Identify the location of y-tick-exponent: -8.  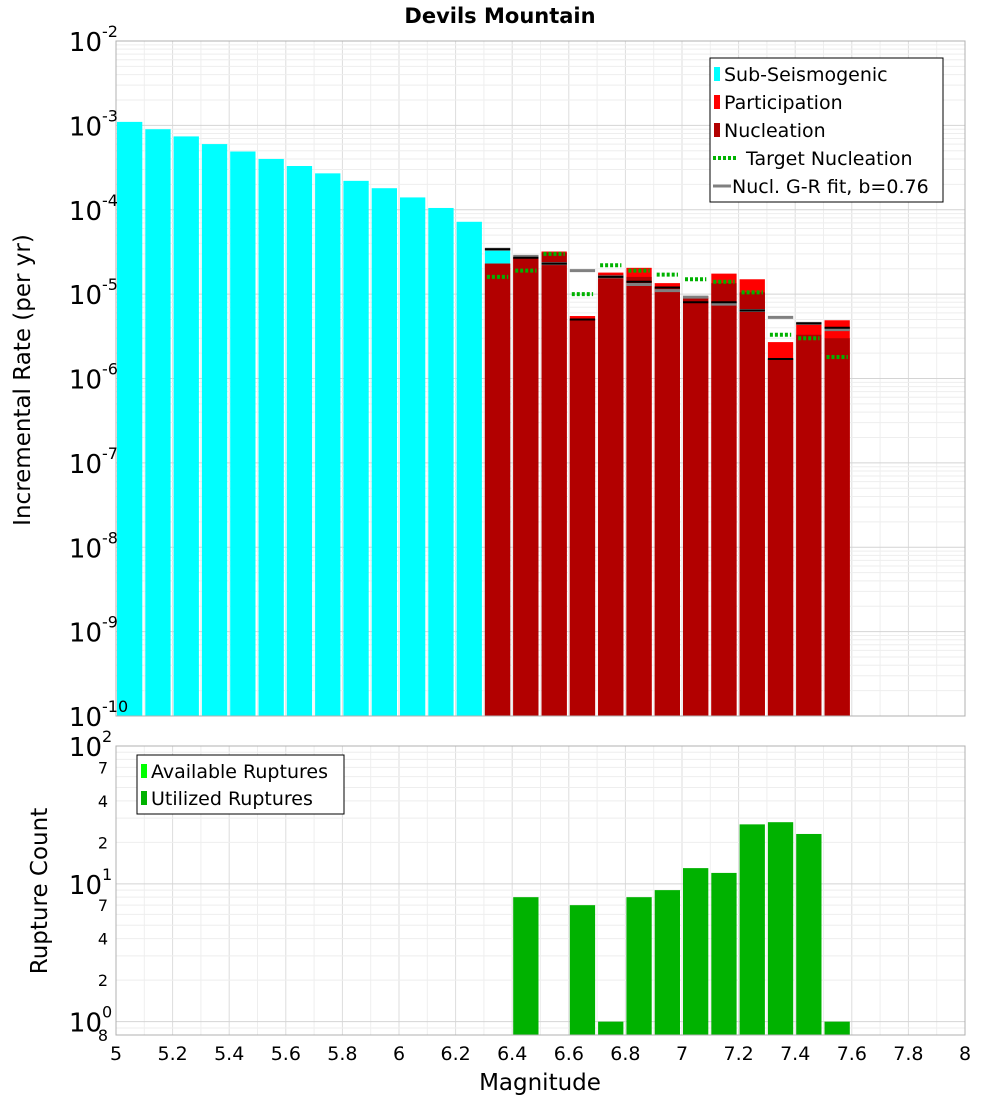
(110, 537).